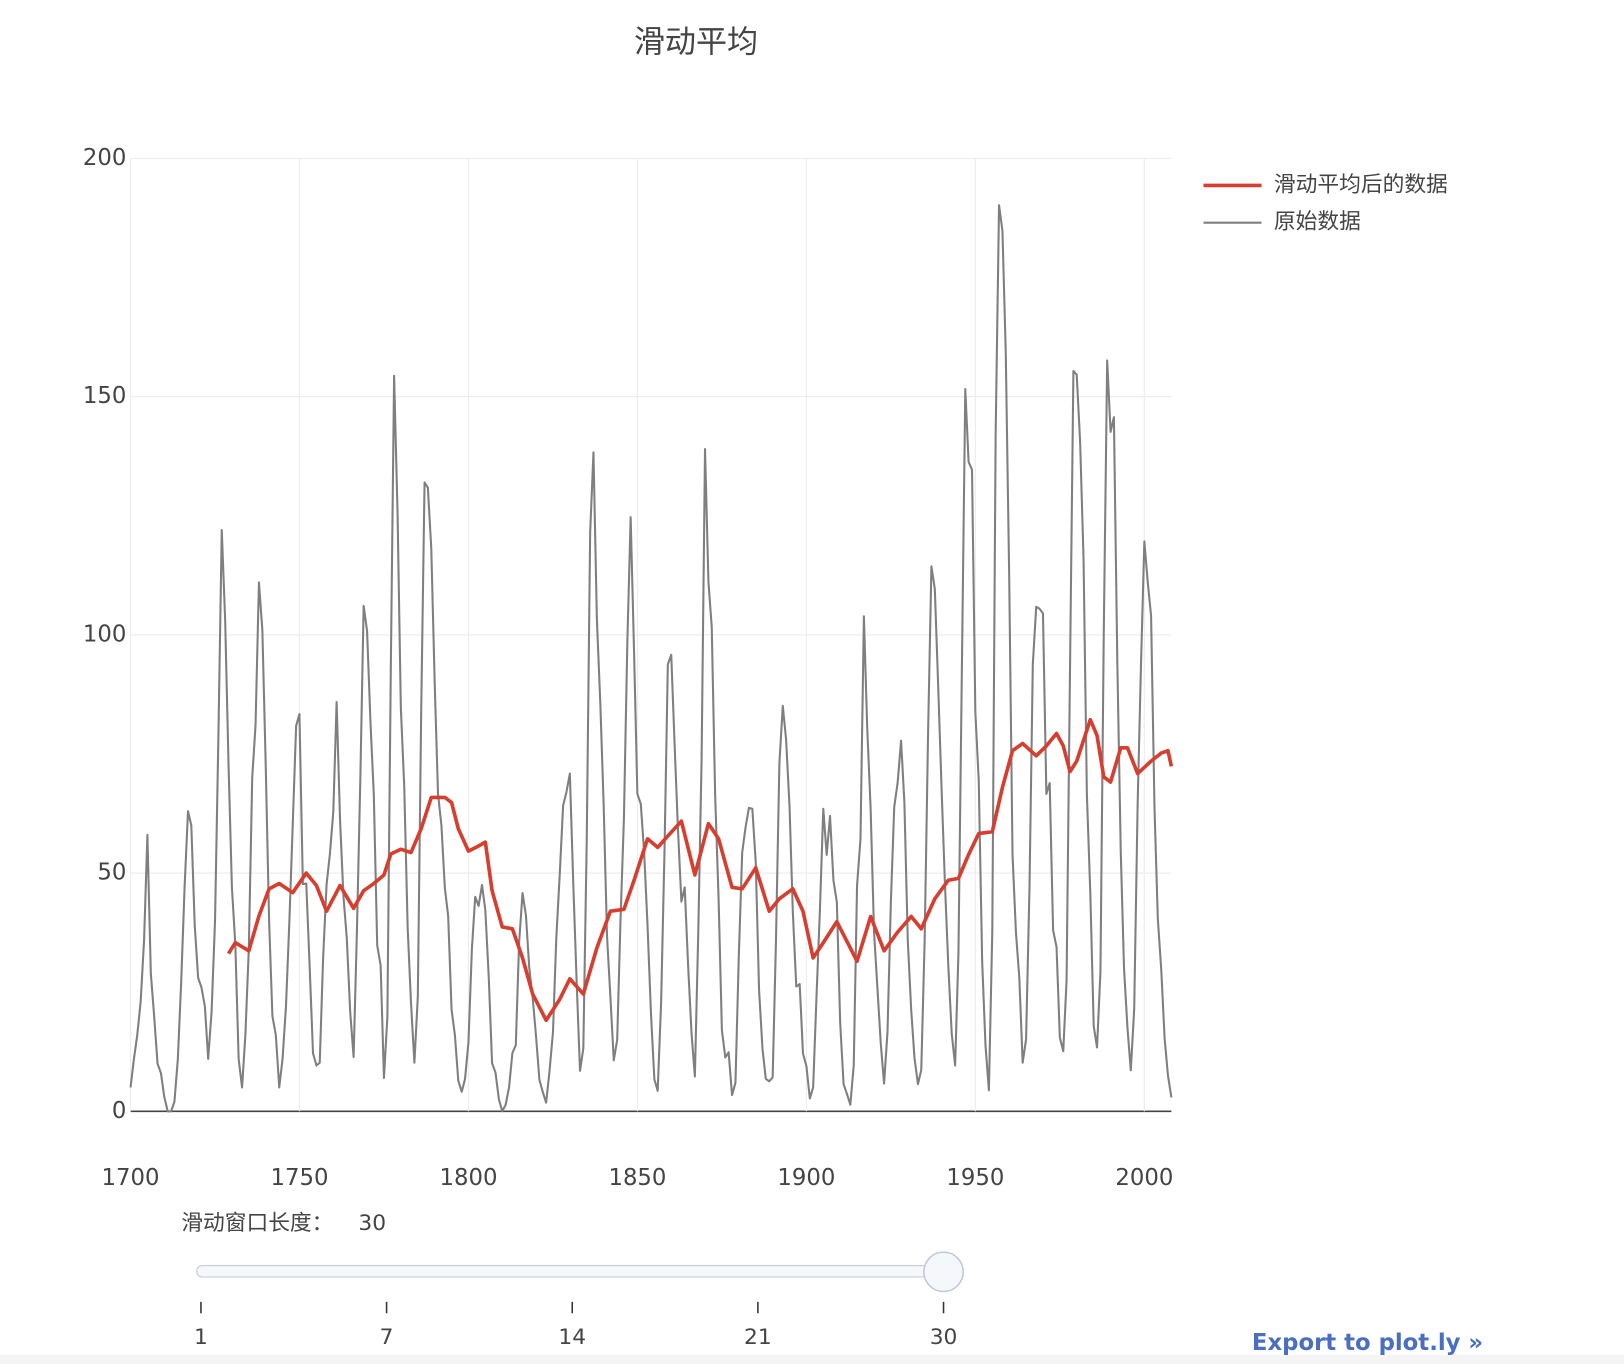 The image size is (1624, 1364). I want to click on y-tick-label: 50, so click(111, 873).